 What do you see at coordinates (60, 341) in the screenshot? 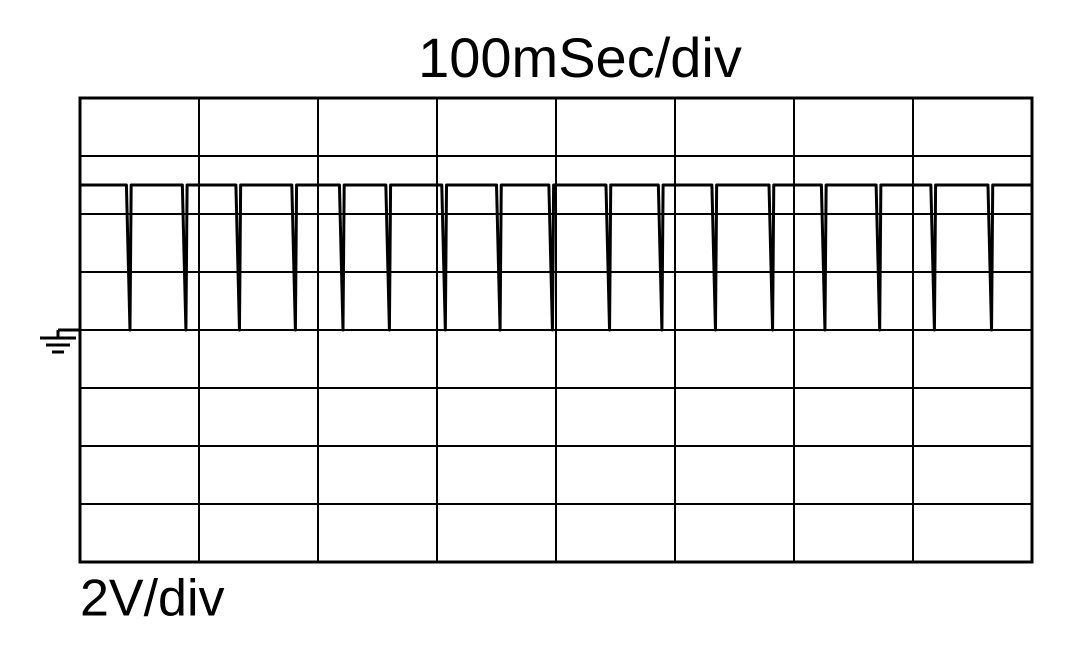
I see `ground-symbol` at bounding box center [60, 341].